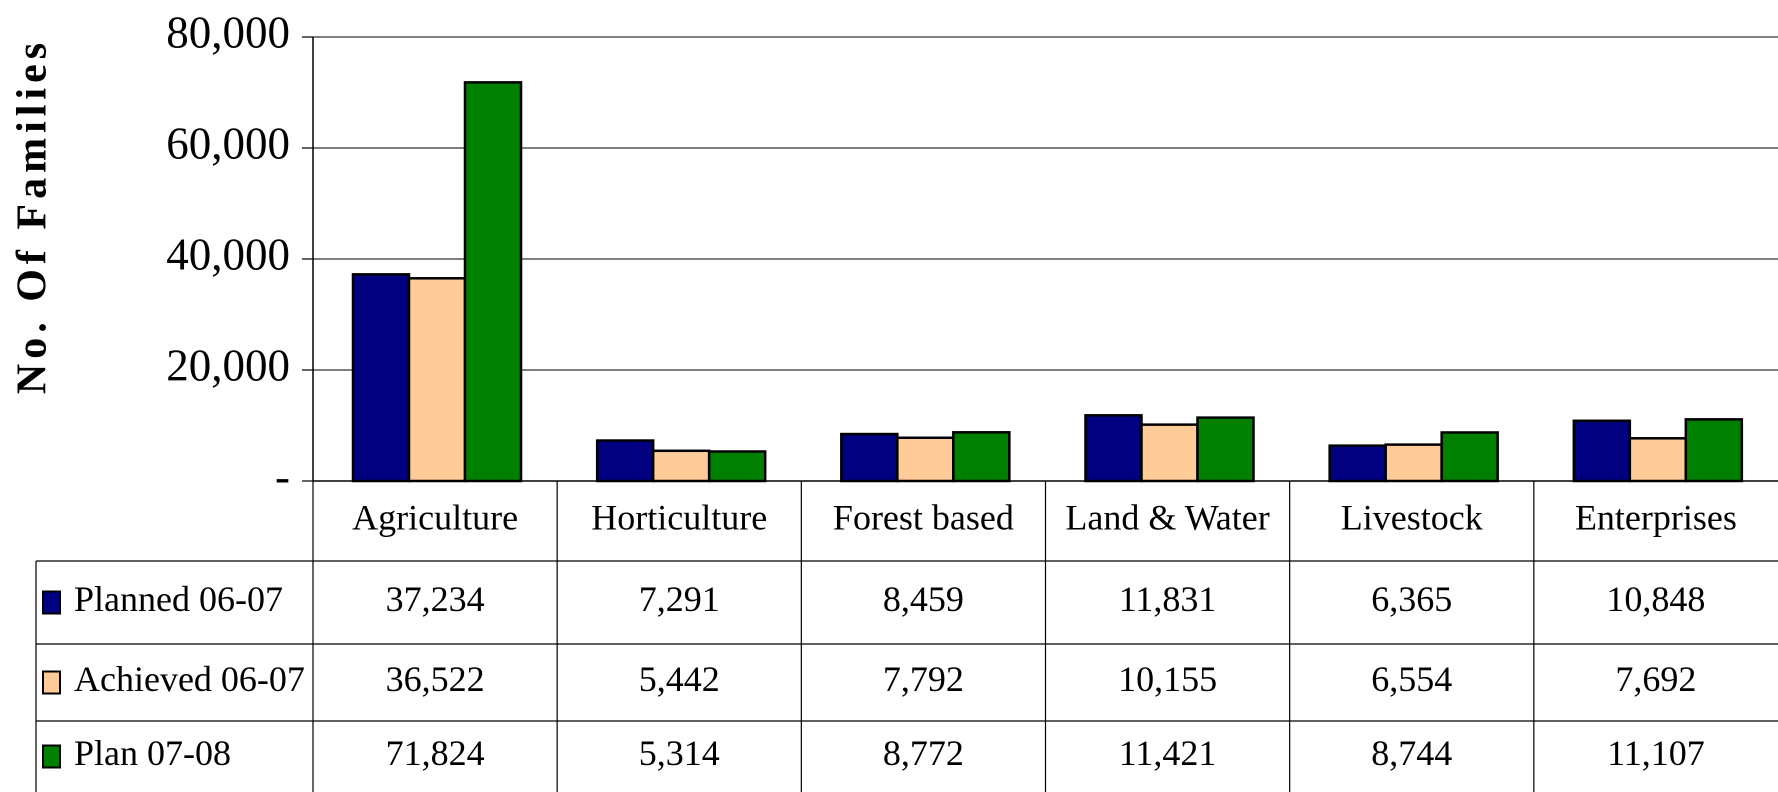 Image resolution: width=1778 pixels, height=792 pixels. I want to click on table-cell: 11,107, so click(1656, 753).